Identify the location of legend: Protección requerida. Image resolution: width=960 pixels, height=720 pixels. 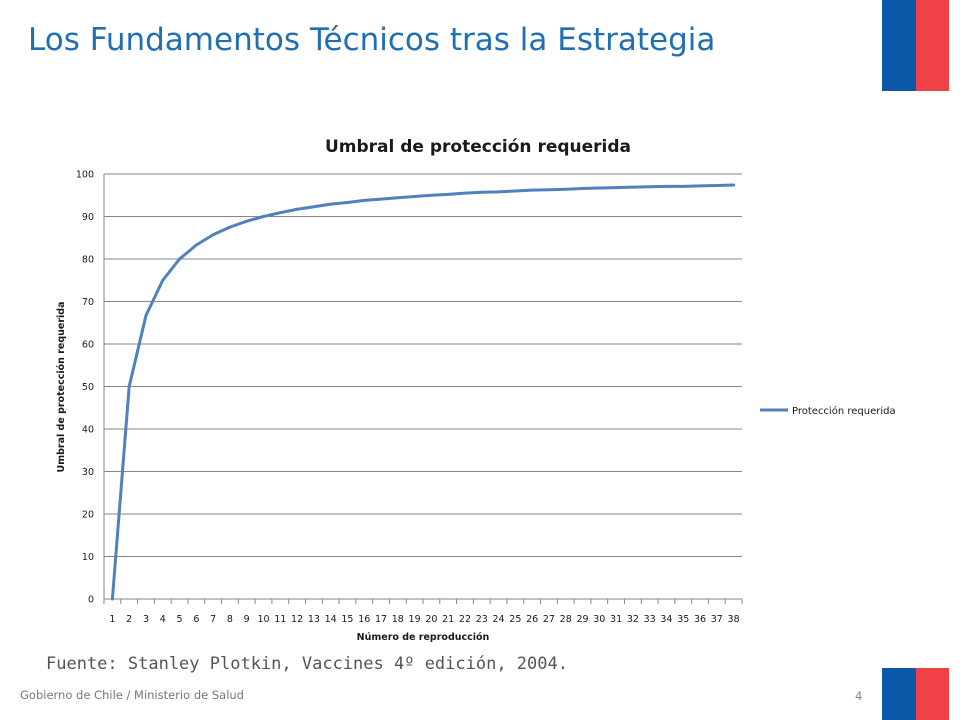
(828, 411).